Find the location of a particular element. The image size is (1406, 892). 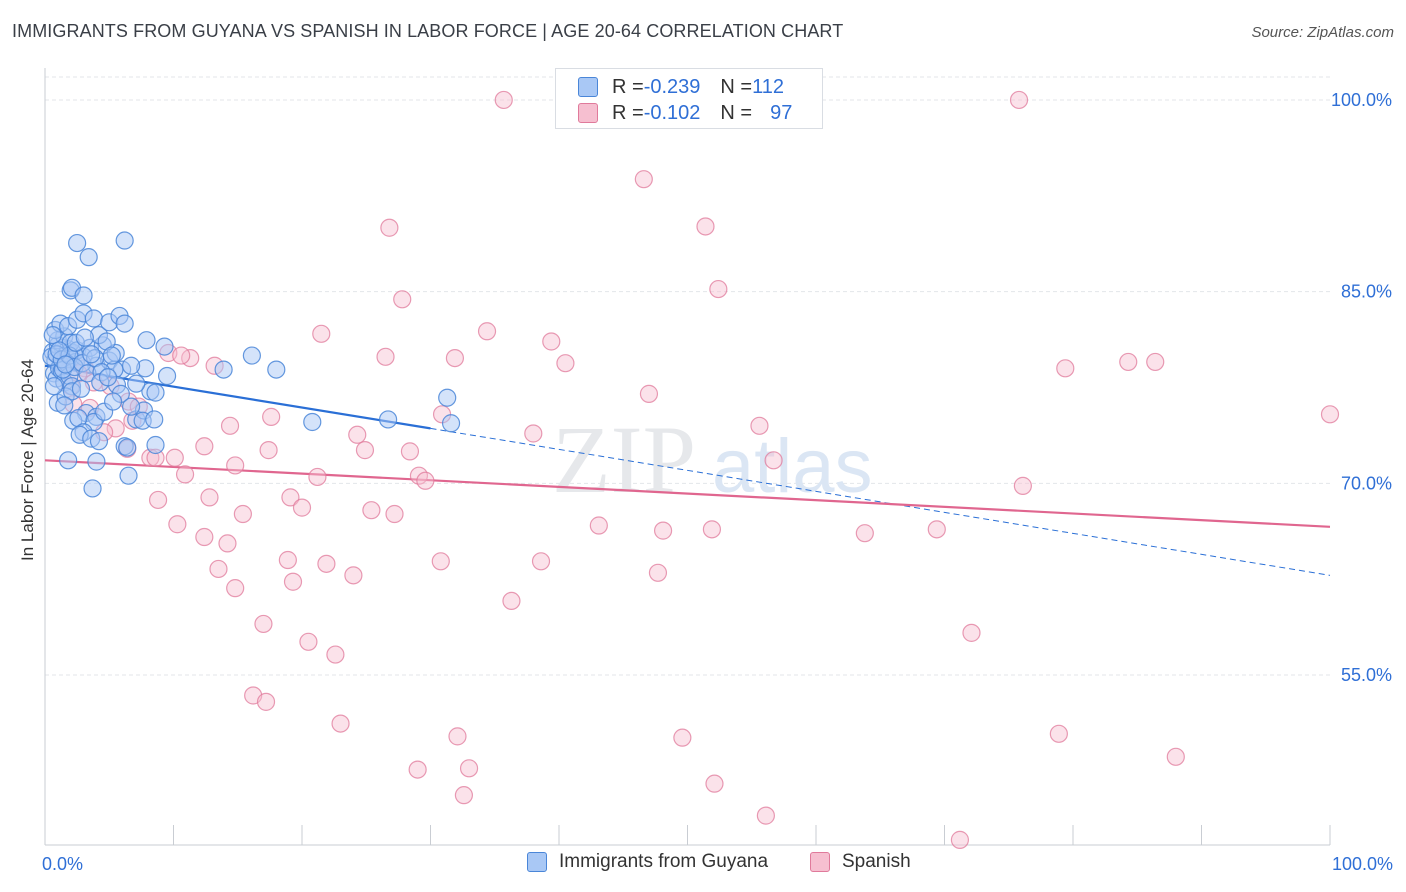

legend-r-value: -0.239 is located at coordinates (672, 86).